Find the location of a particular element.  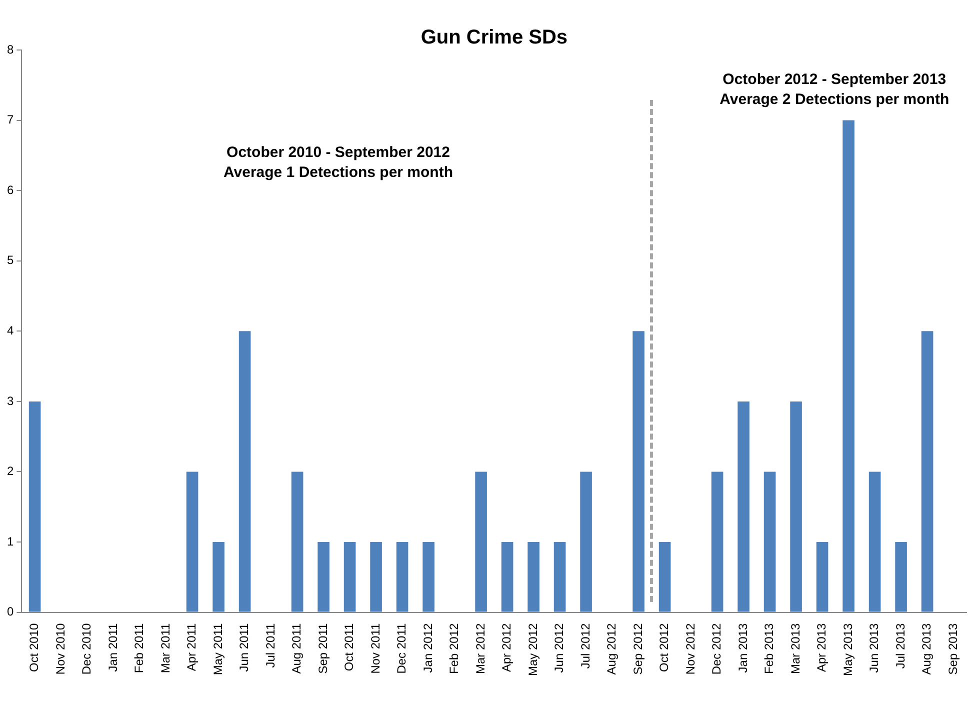

x-tick-label: Nov 2010 is located at coordinates (60, 648).